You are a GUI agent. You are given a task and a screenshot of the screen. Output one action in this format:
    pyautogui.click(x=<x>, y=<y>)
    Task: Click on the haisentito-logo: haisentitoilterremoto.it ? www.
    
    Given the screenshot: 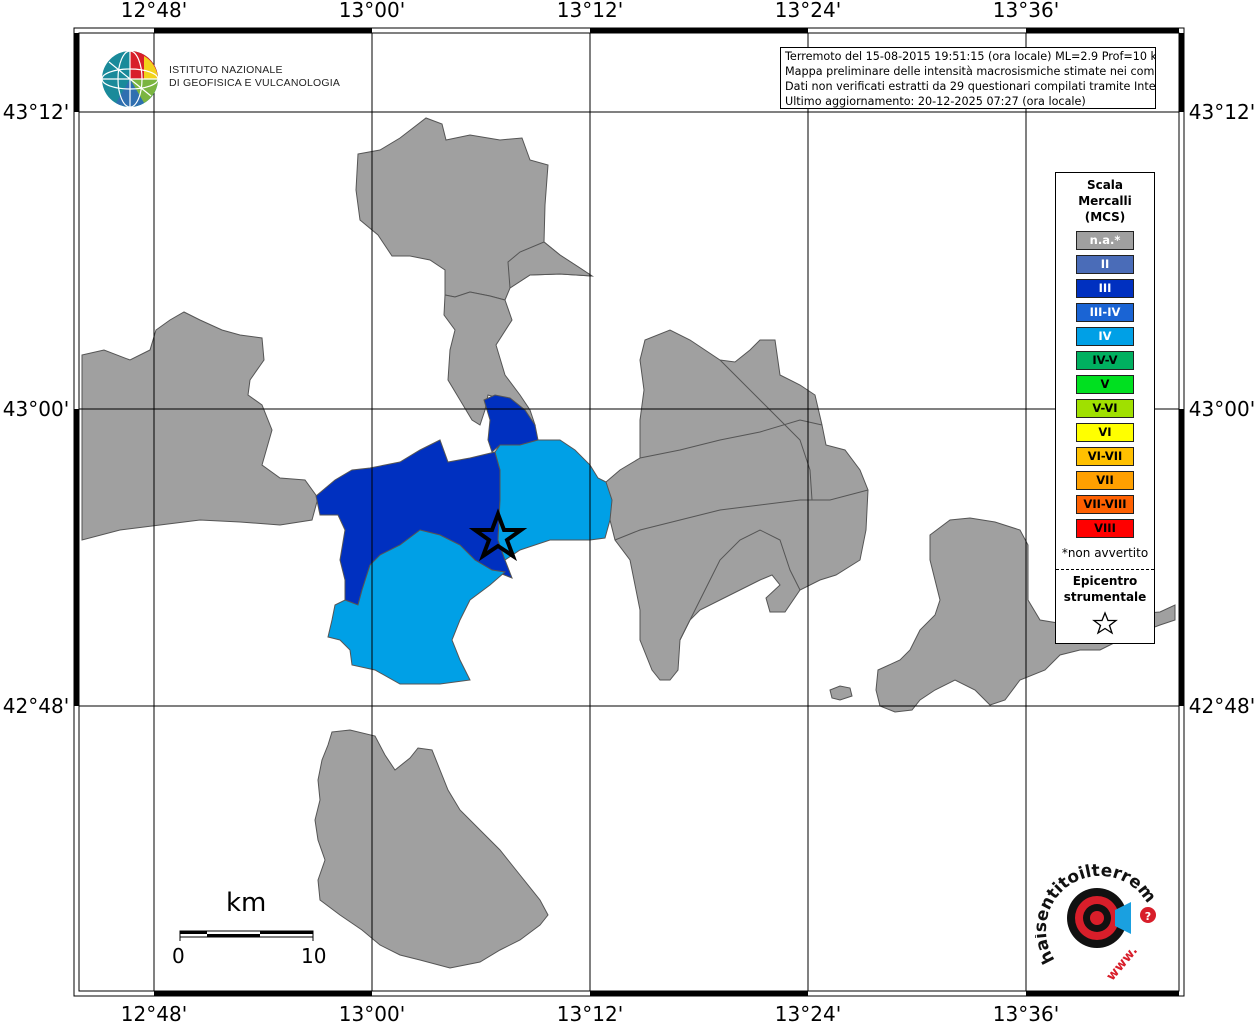 What is the action you would take?
    pyautogui.click(x=1097, y=920)
    